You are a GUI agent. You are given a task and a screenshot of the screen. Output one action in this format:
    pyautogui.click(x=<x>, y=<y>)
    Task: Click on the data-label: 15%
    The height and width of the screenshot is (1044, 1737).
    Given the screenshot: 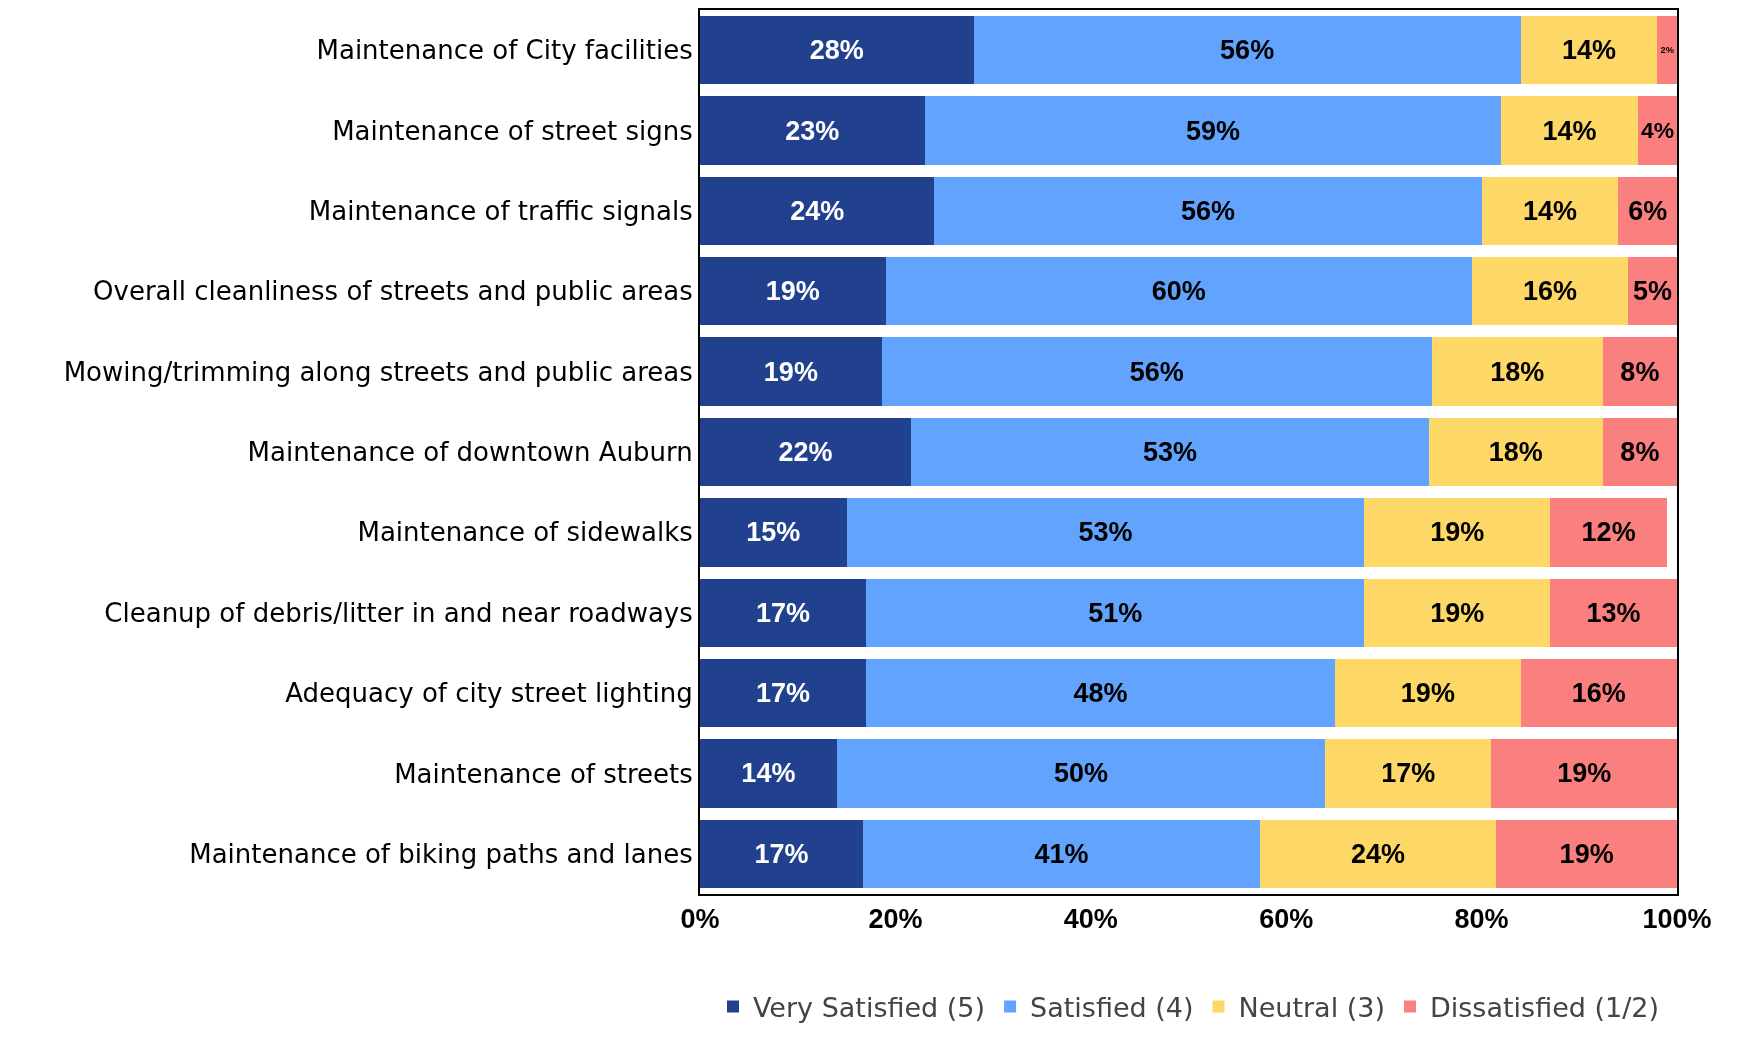 What is the action you would take?
    pyautogui.click(x=773, y=532)
    